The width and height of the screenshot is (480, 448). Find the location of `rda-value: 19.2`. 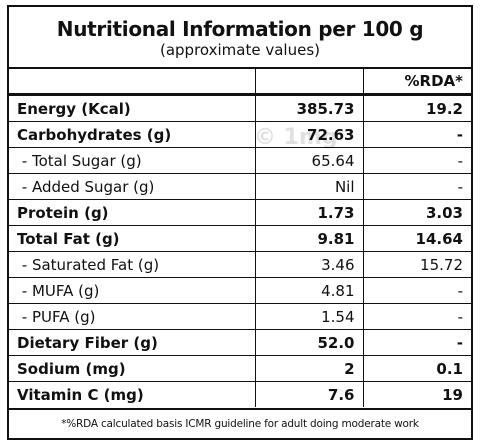

rda-value: 19.2 is located at coordinates (416, 107).